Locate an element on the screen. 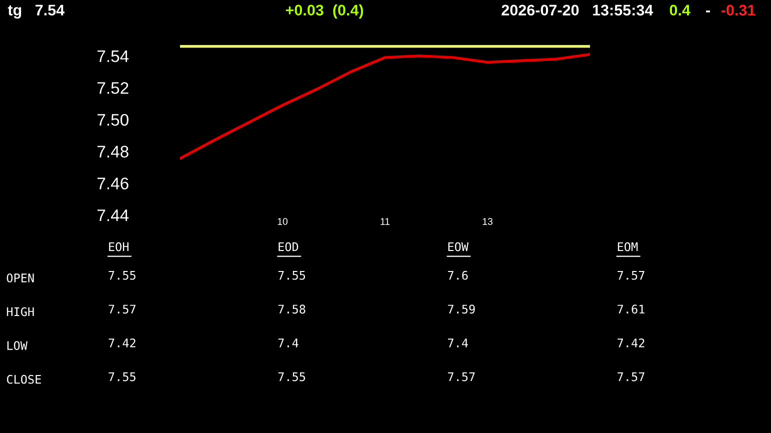 This screenshot has height=433, width=771. x-tick-label: 11 is located at coordinates (385, 221).